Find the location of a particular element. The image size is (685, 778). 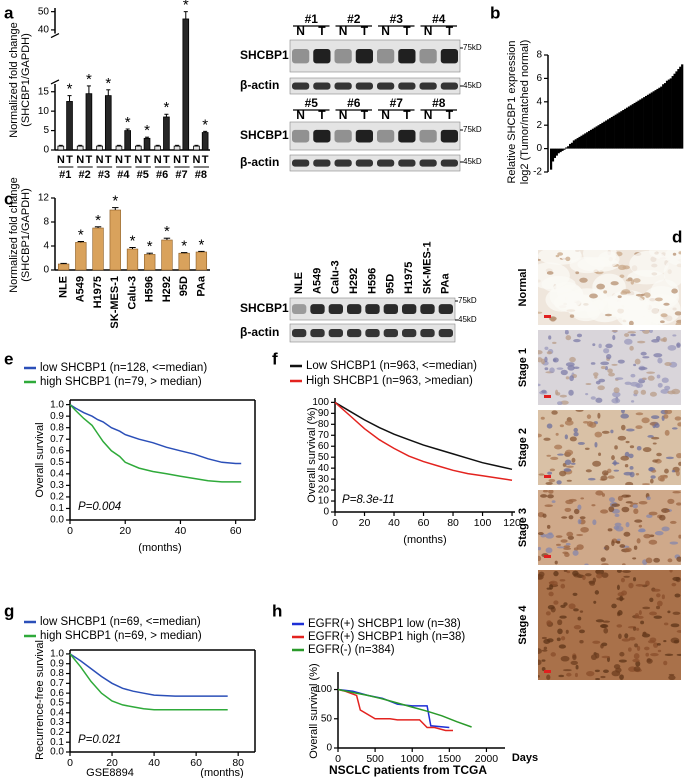

y-tick-label: 0.6 is located at coordinates (57, 693).